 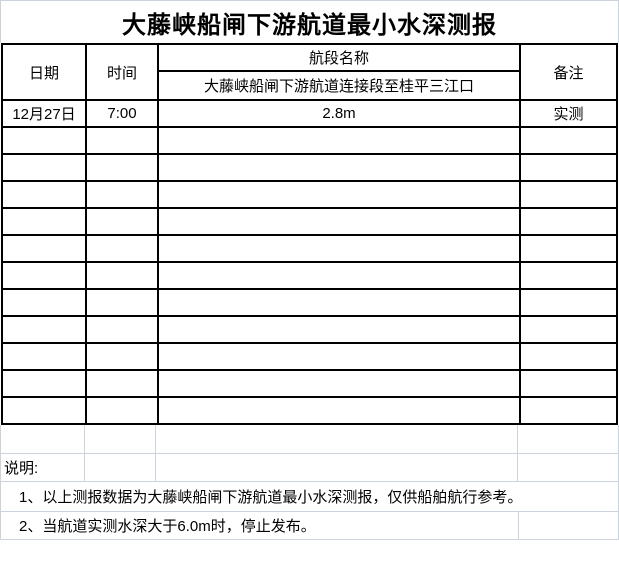 What do you see at coordinates (339, 57) in the screenshot?
I see `header-segment: 航段名称` at bounding box center [339, 57].